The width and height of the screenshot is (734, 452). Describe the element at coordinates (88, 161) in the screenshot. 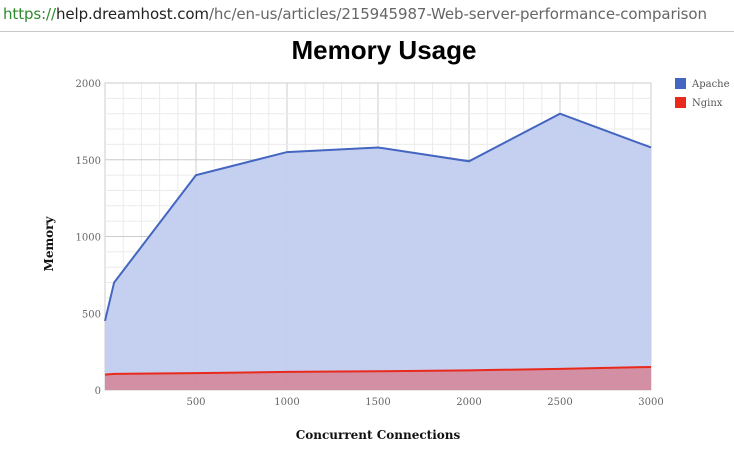

I see `y-tick-label: 1500` at that location.